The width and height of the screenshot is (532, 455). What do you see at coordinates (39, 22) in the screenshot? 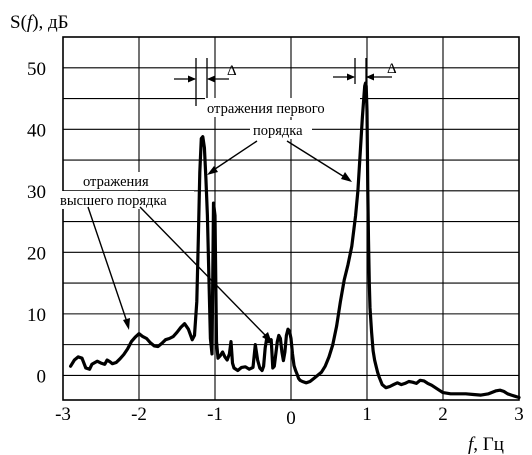
I see `y-axis-title: S(f), дБ` at bounding box center [39, 22].